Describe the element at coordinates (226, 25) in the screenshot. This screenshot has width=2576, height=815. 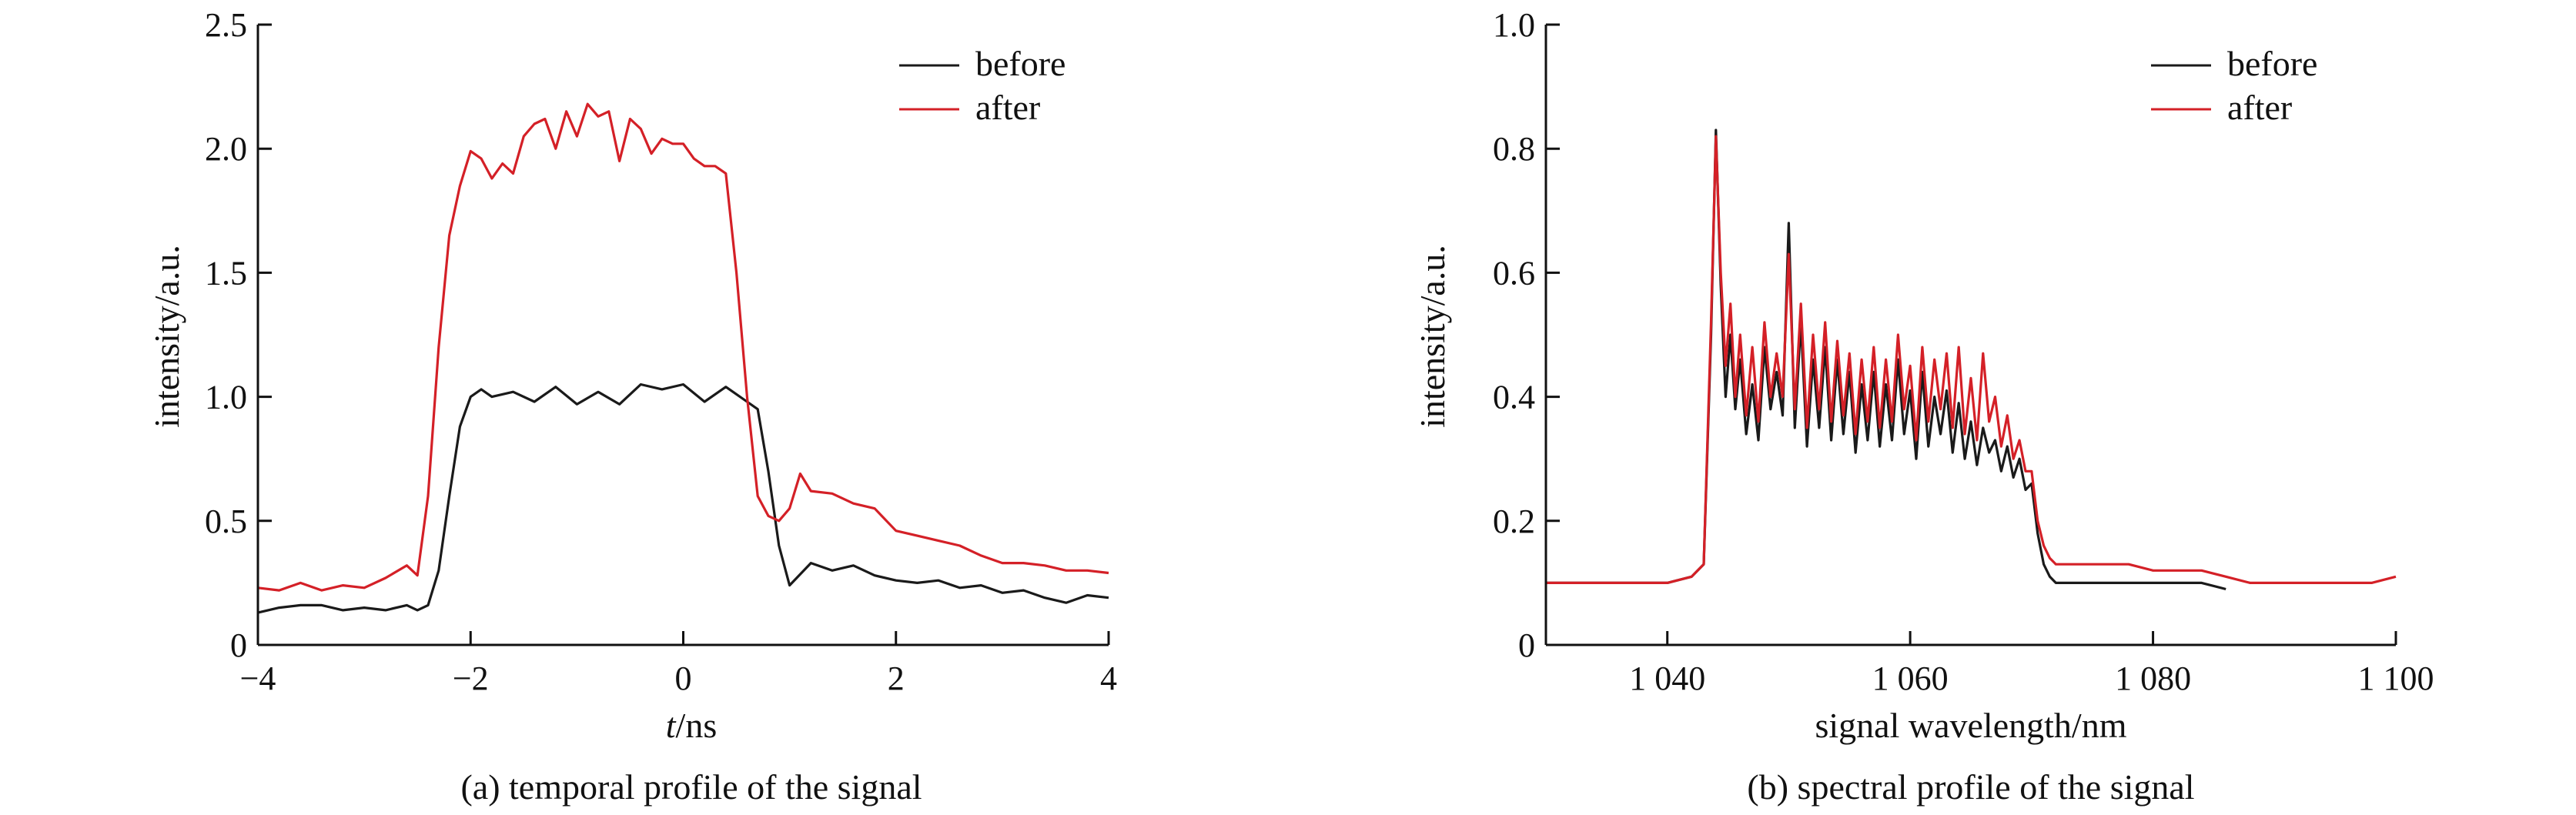
I see `y-tick-label: 2.5` at that location.